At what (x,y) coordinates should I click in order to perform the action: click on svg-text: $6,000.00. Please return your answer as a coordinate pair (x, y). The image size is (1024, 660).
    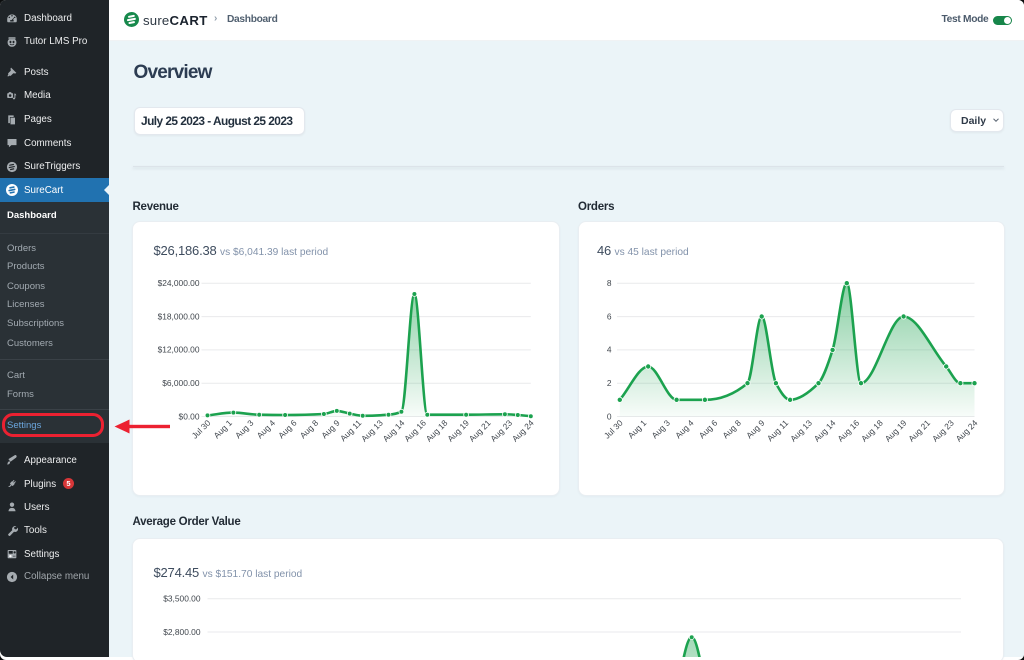
    Looking at the image, I should click on (181, 383).